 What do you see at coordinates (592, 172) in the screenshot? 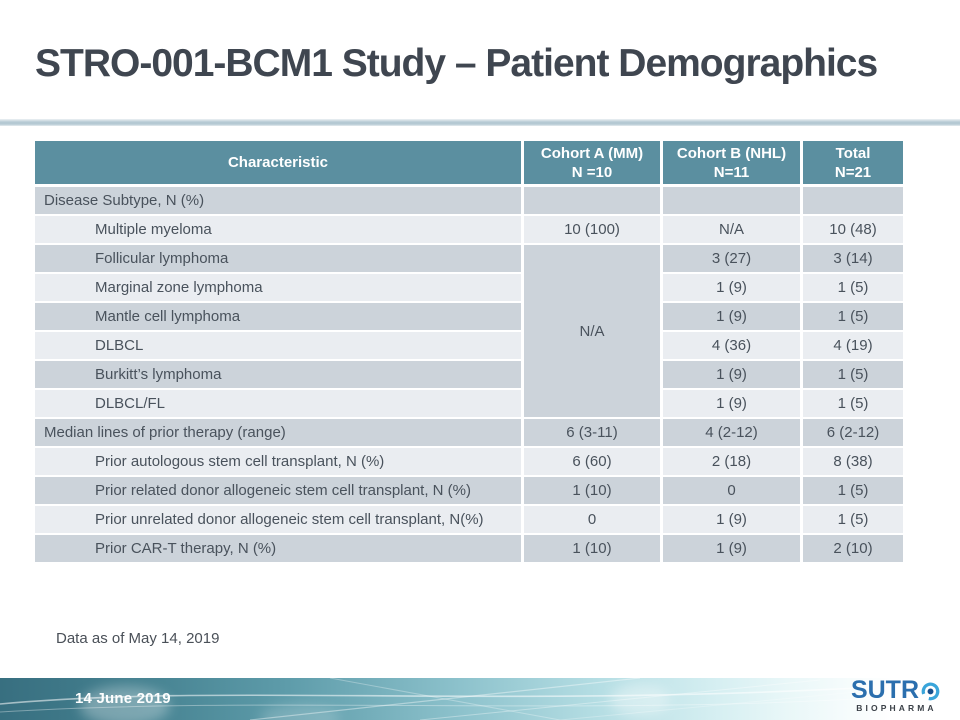
I see `col-sub: N =10` at bounding box center [592, 172].